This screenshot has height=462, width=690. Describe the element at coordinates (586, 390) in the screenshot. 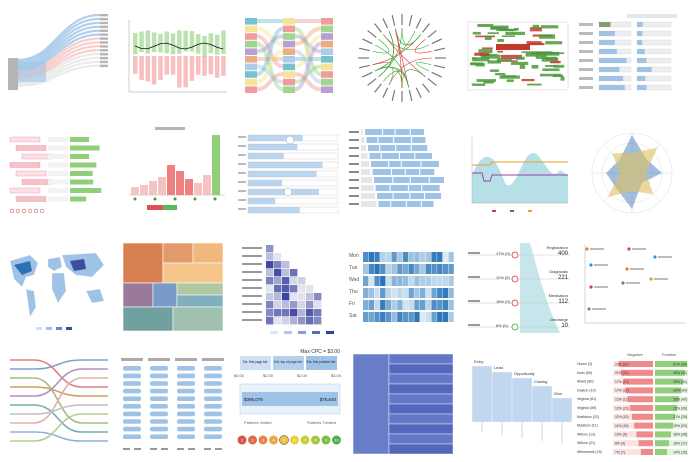

I see `row-name: Dayton (10)` at that location.